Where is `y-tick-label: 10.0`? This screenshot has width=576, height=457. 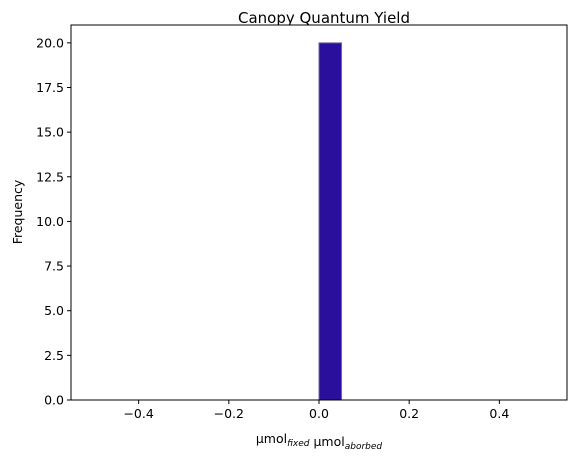 y-tick-label: 10.0 is located at coordinates (50, 221).